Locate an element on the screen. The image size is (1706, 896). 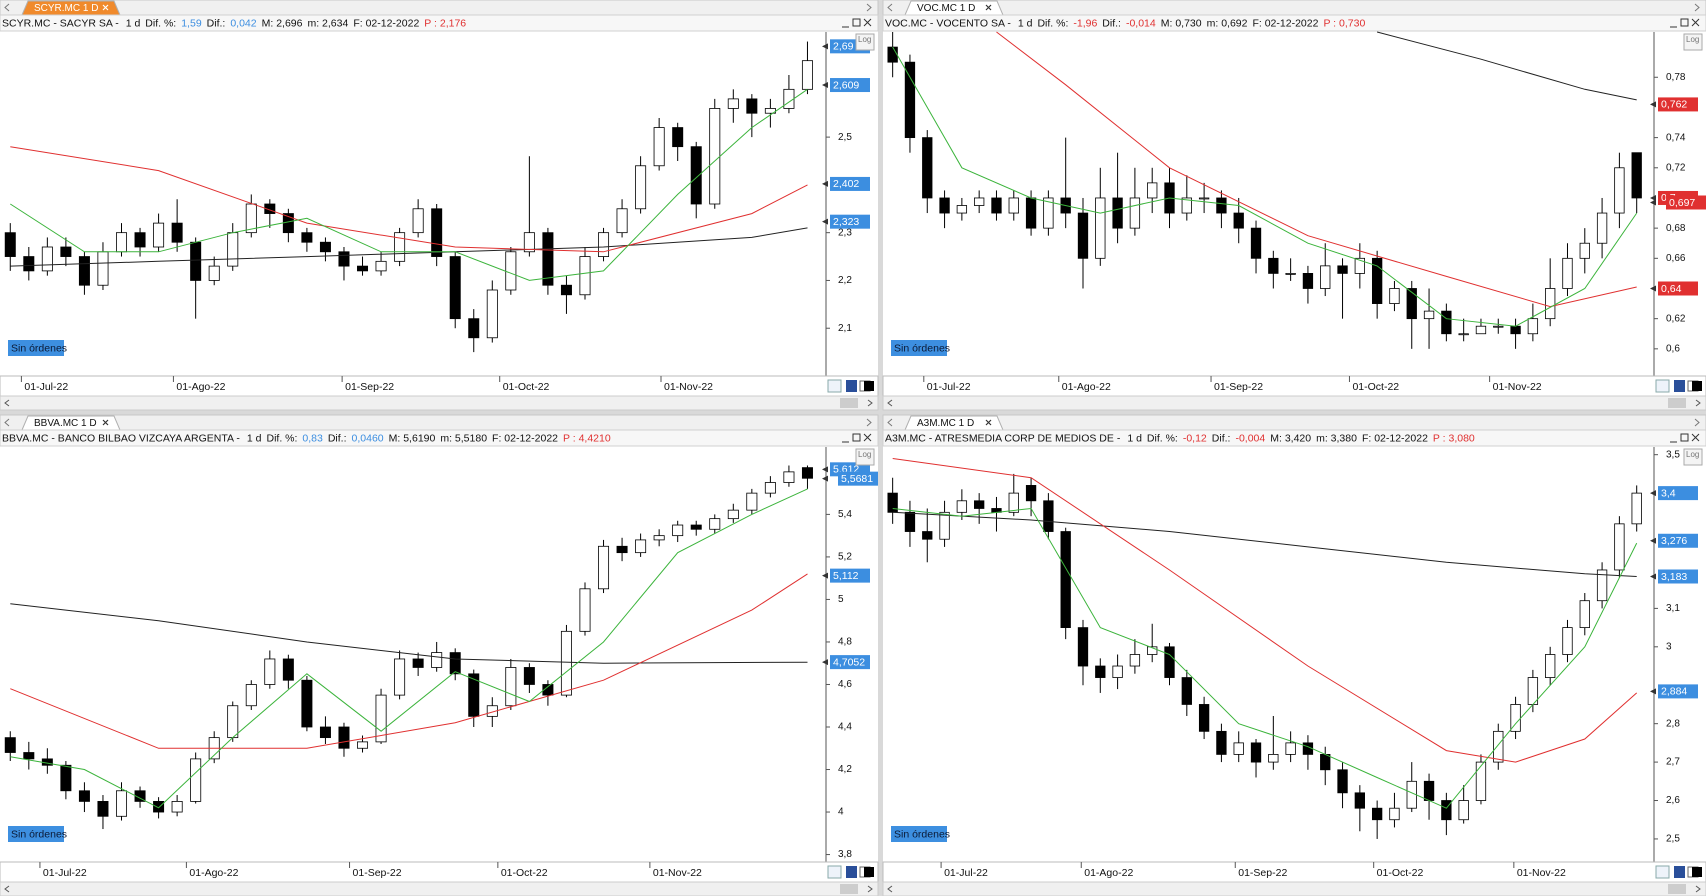
y-axis-area is located at coordinates (1678, 654).